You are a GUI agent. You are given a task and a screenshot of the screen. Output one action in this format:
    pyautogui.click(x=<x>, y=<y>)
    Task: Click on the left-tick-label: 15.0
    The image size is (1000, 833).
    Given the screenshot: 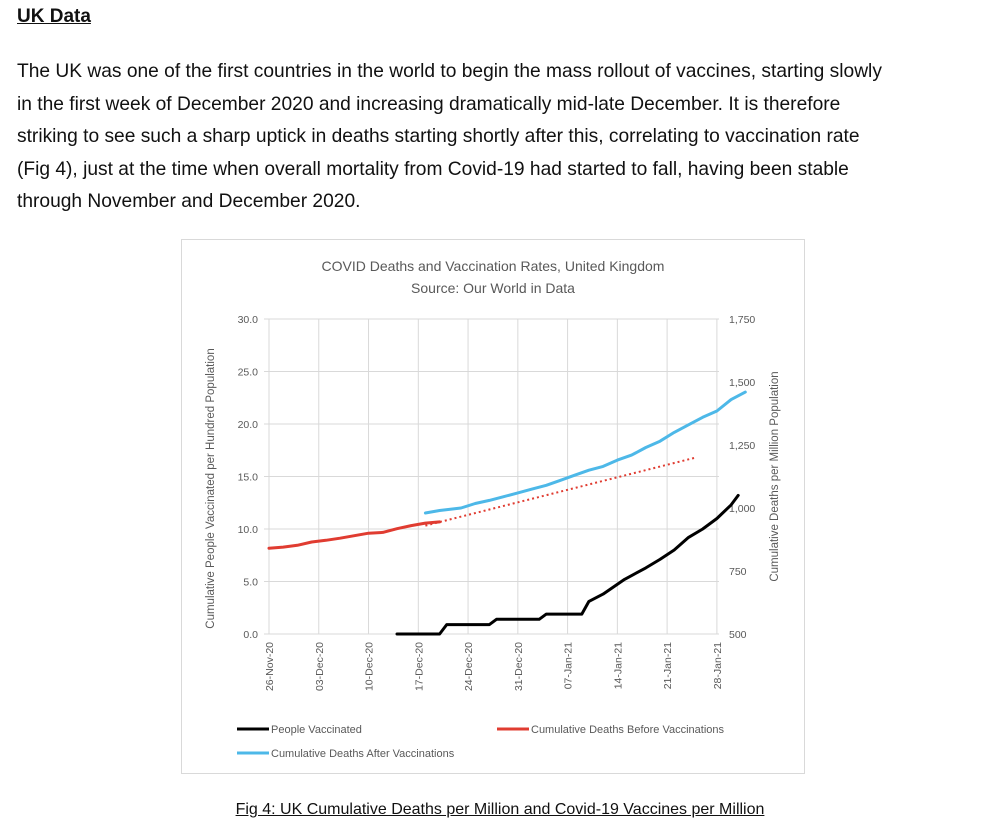 What is the action you would take?
    pyautogui.click(x=248, y=478)
    